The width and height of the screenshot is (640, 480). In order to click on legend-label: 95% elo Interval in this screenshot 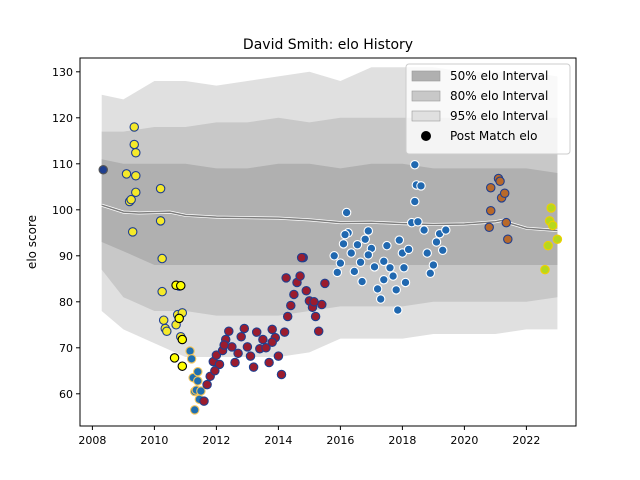, I will do `click(499, 116)`.